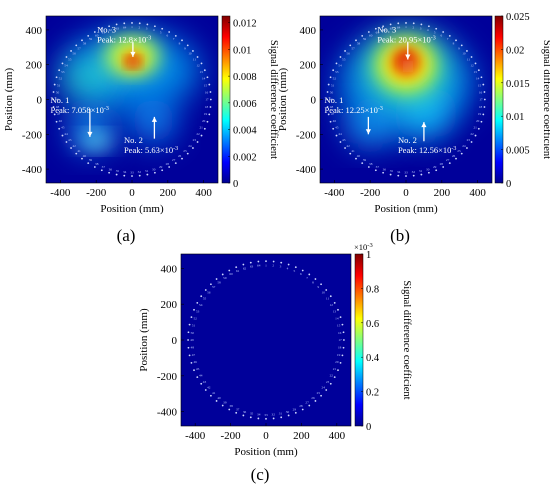 The image size is (550, 489). What do you see at coordinates (481, 100) in the screenshot?
I see `sensor-number: 17` at bounding box center [481, 100].